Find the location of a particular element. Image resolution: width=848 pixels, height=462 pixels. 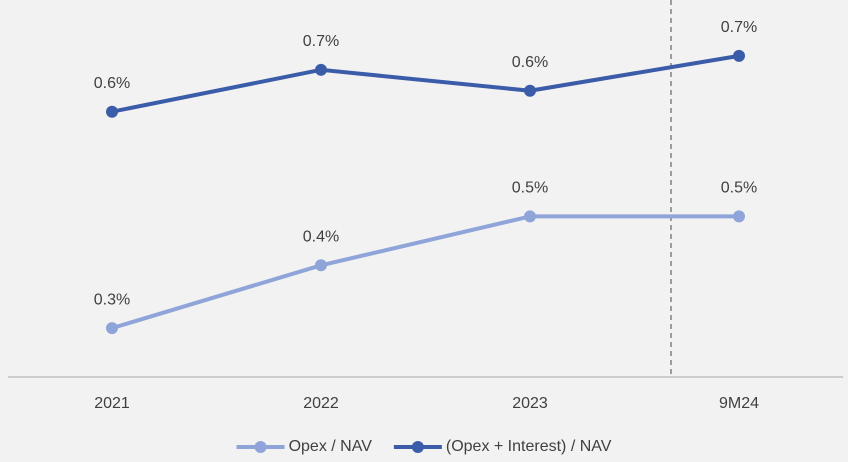

legend-label: Opex / NAV is located at coordinates (331, 446).